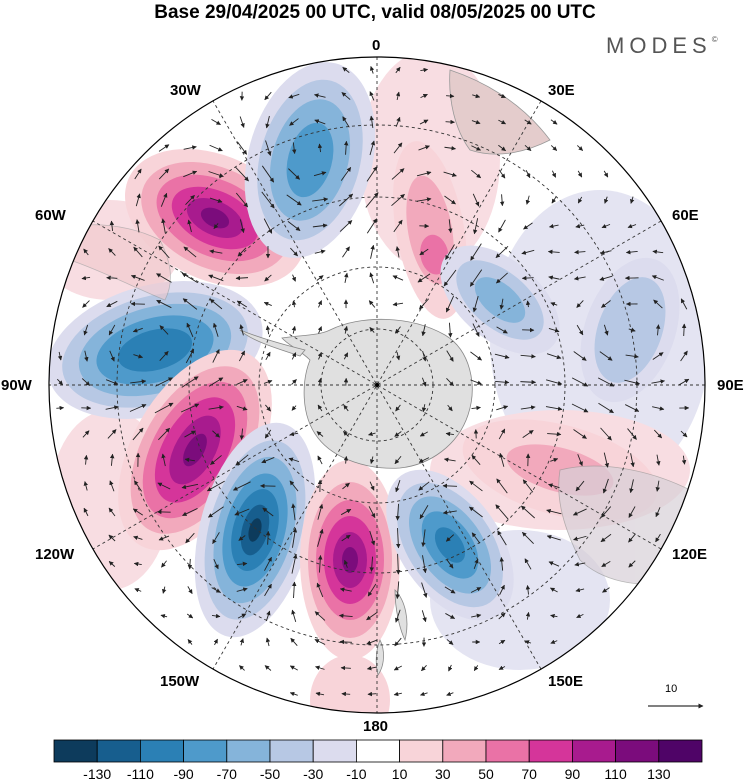 The height and width of the screenshot is (783, 750). I want to click on reference-vector-label: 10, so click(671, 689).